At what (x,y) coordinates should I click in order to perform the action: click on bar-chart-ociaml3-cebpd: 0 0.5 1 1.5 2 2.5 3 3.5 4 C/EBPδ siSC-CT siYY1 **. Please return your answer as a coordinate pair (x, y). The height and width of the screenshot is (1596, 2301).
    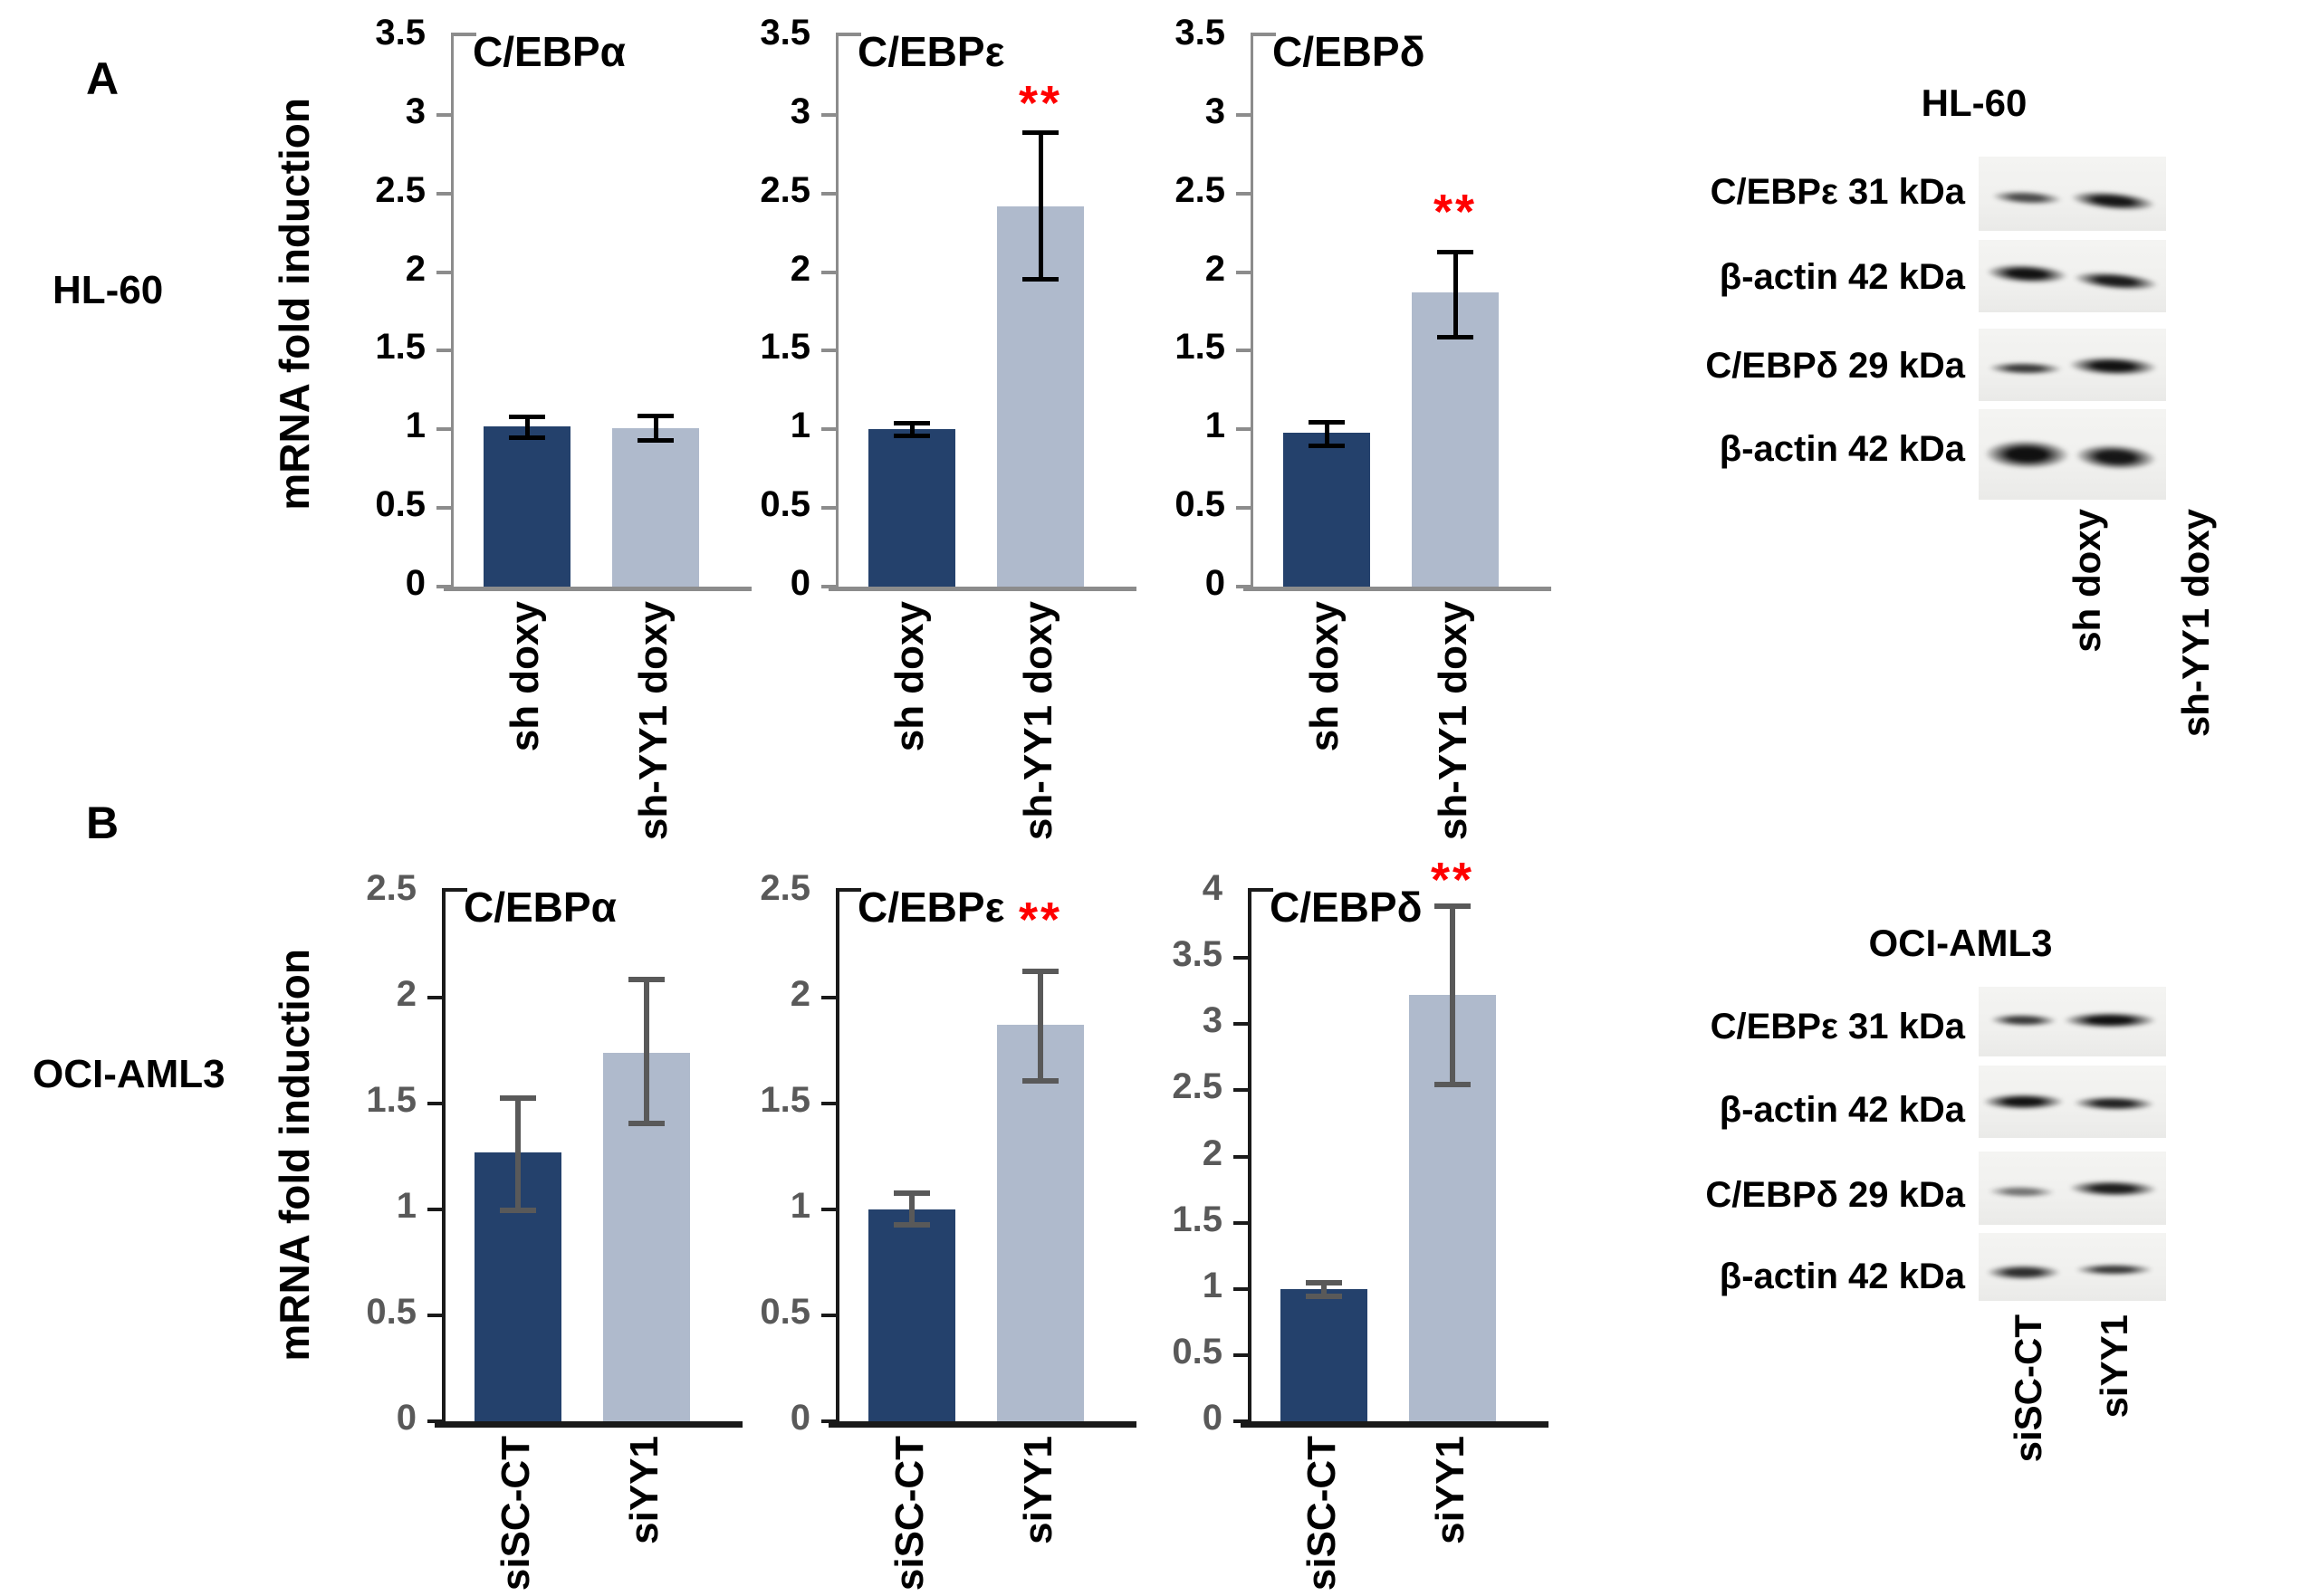
    Looking at the image, I should click on (1360, 1222).